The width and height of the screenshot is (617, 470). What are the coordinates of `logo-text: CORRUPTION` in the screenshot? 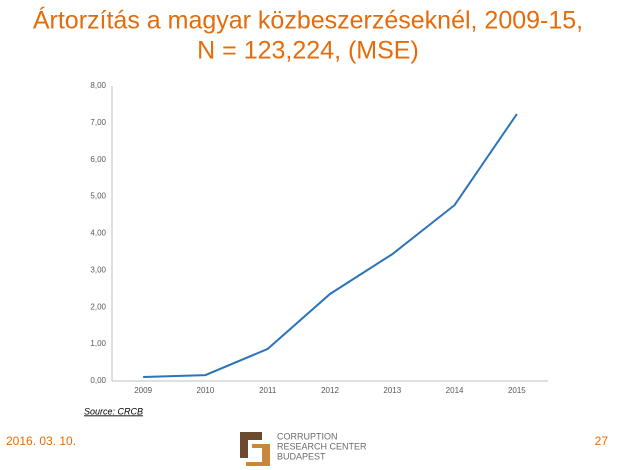 It's located at (307, 436).